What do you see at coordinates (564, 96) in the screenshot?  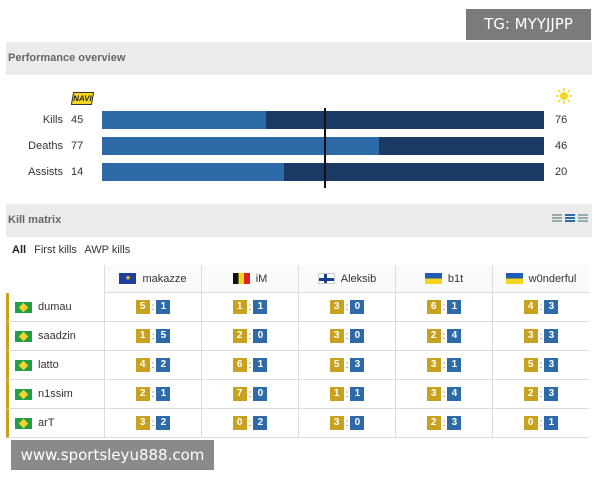 I see `sun-team-logo-icon` at bounding box center [564, 96].